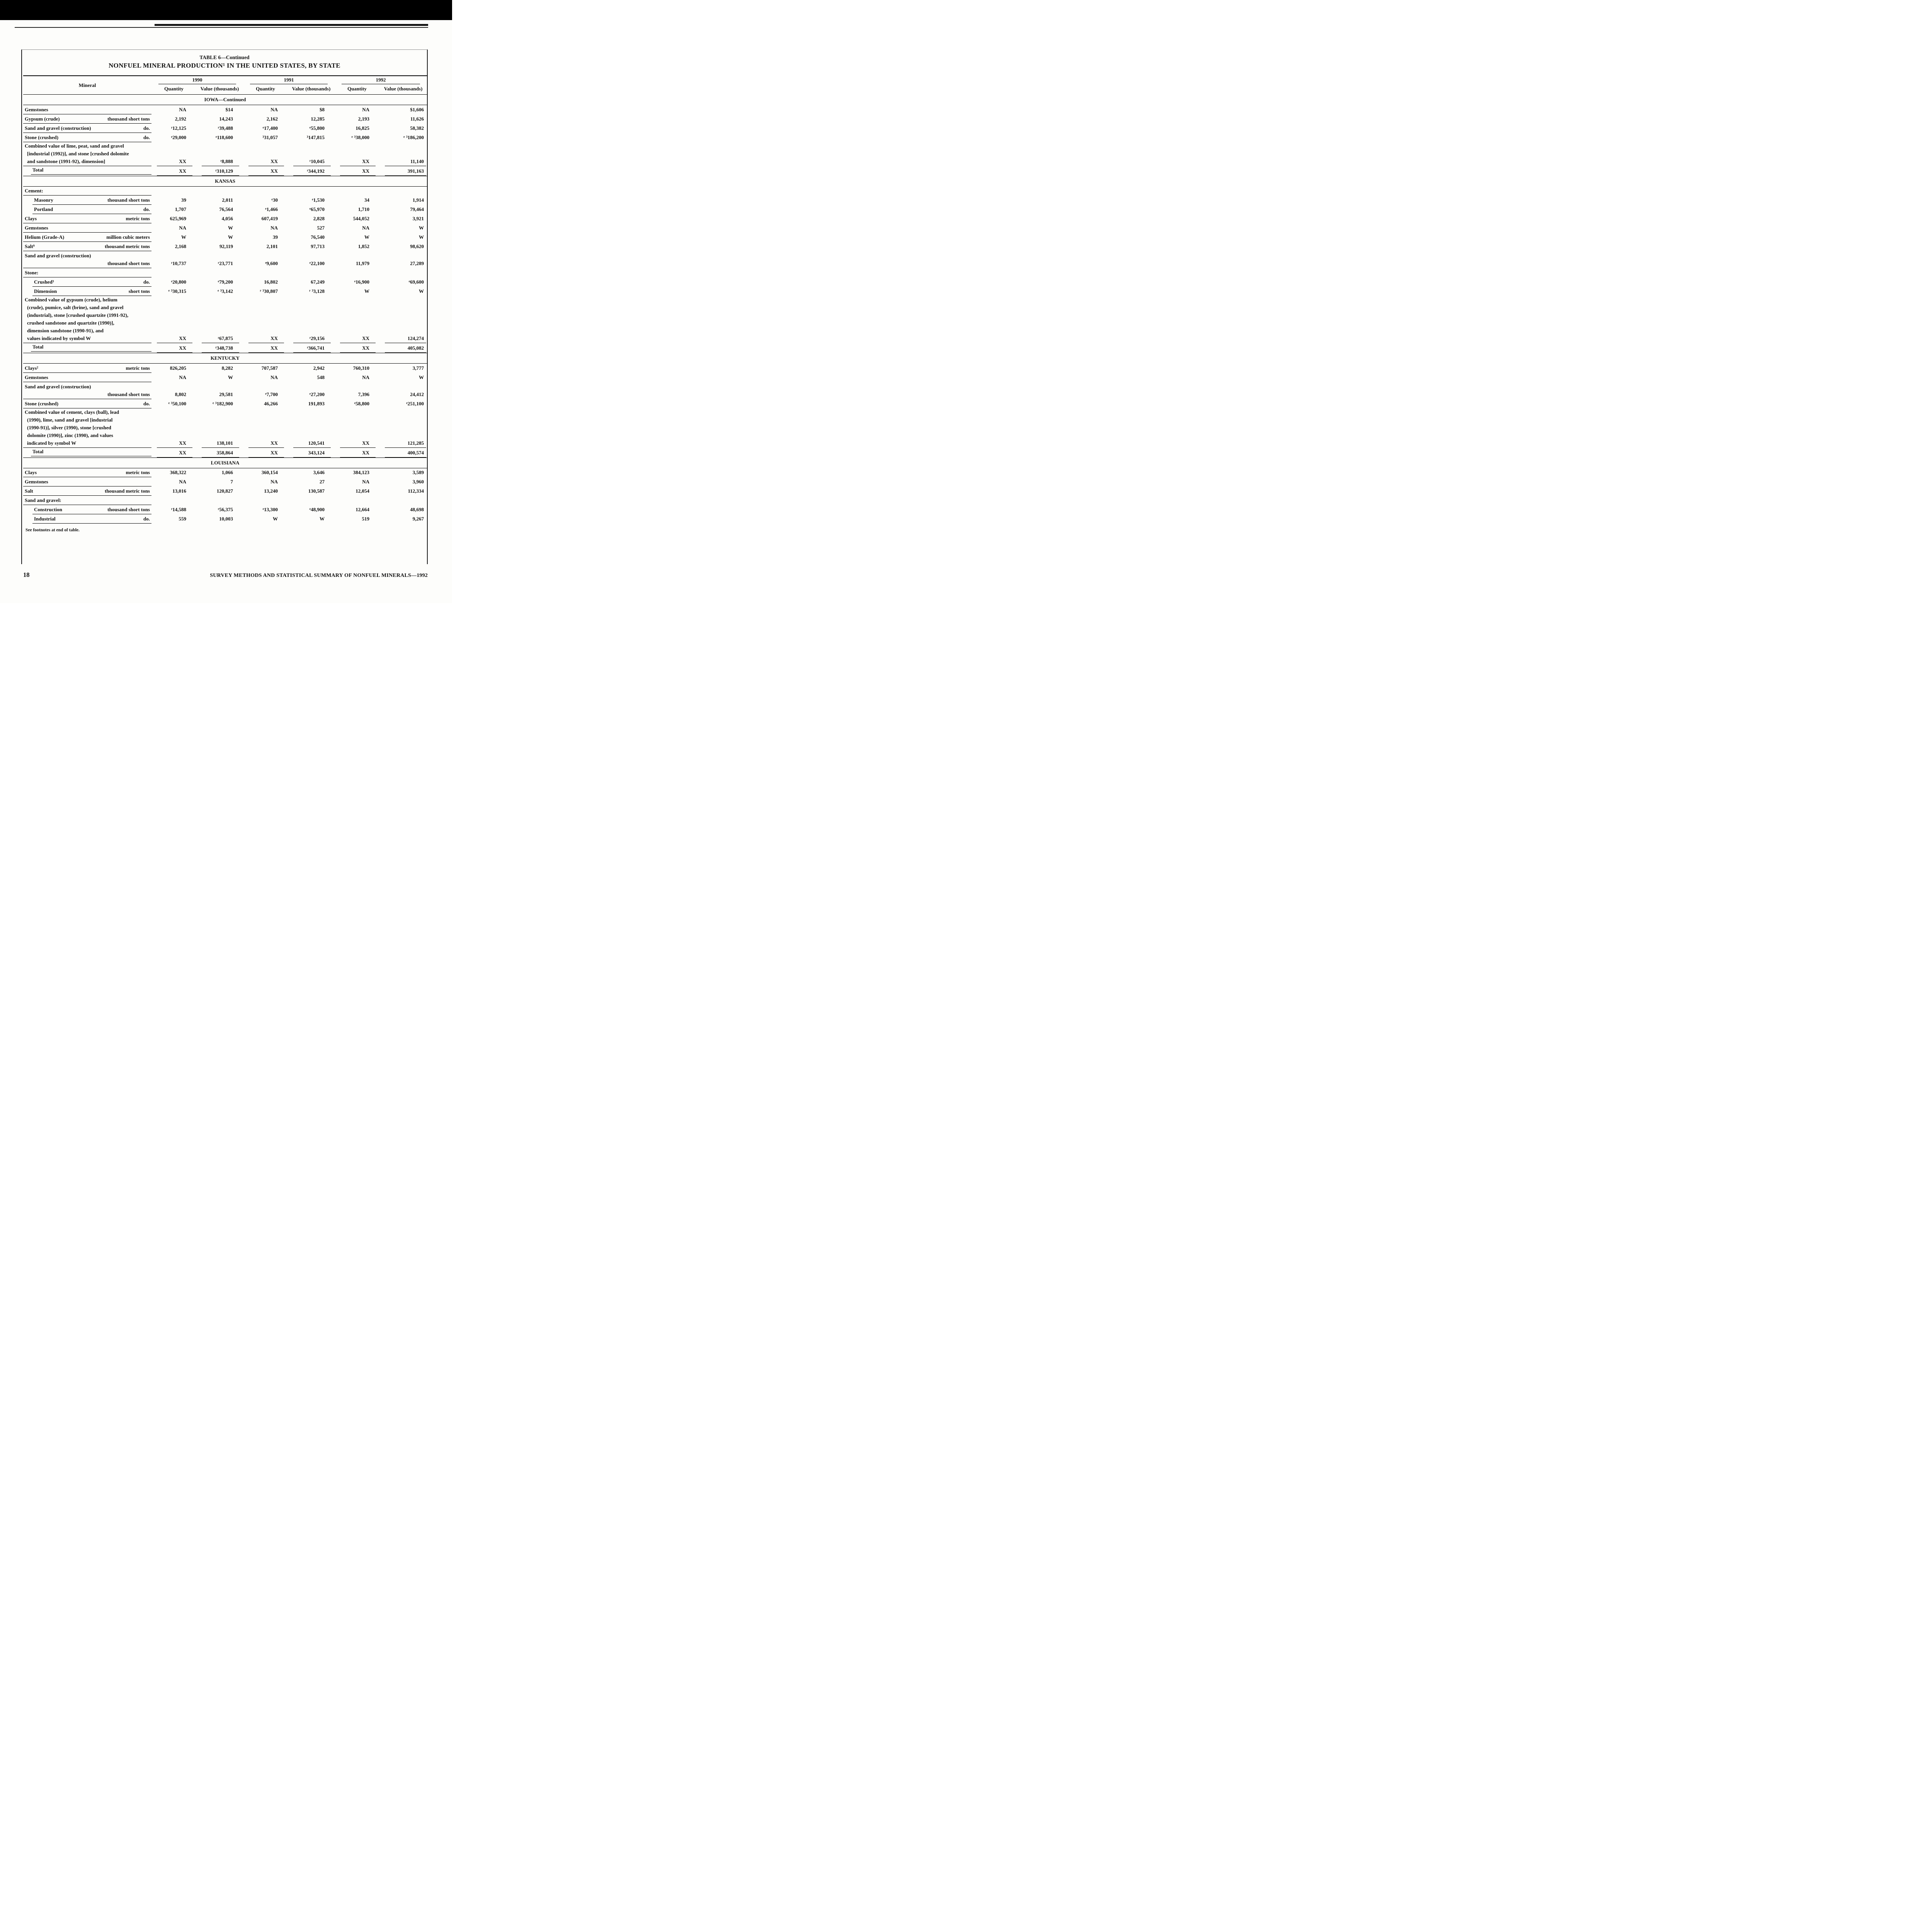 The image size is (1920, 1932). I want to click on value-cell: ʳ23,771, so click(225, 263).